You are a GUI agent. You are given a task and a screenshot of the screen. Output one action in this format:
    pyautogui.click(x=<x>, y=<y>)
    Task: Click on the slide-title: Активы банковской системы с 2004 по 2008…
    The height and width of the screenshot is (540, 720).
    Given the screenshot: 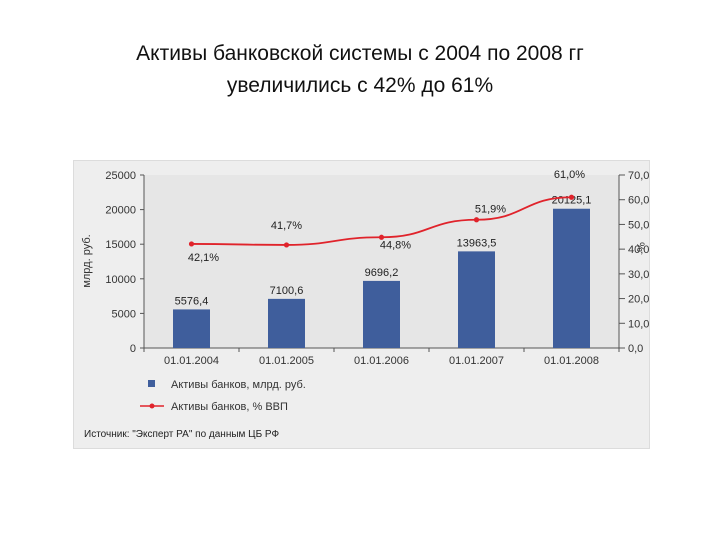 What is the action you would take?
    pyautogui.click(x=360, y=70)
    